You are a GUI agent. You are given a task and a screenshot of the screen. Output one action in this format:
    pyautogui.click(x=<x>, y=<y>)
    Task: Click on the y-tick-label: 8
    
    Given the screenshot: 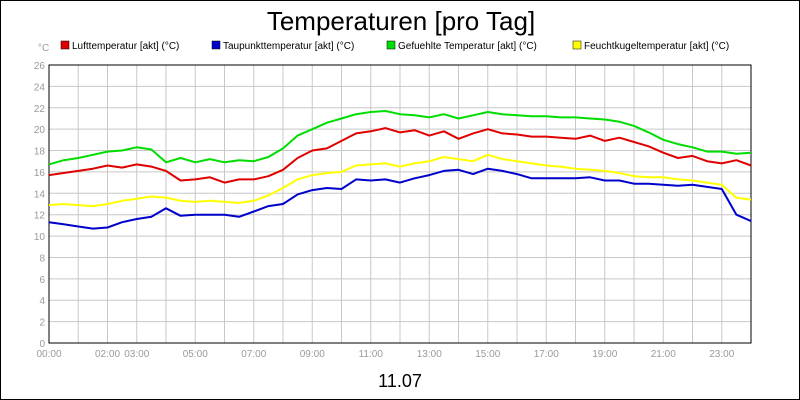 What is the action you would take?
    pyautogui.click(x=42, y=258)
    